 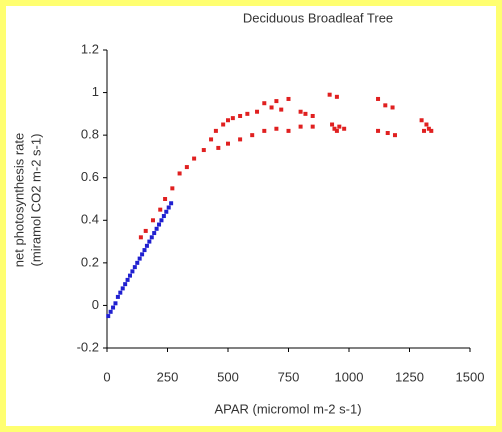 What do you see at coordinates (90, 48) in the screenshot?
I see `y-tick-label: 1.2` at bounding box center [90, 48].